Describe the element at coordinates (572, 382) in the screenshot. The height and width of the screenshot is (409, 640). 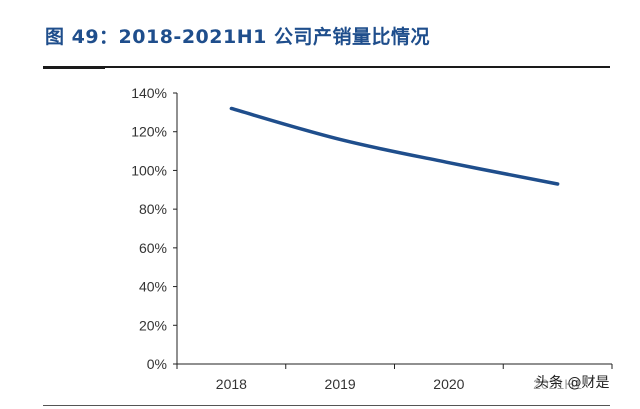
I see `watermark: 头条 @财是` at that location.